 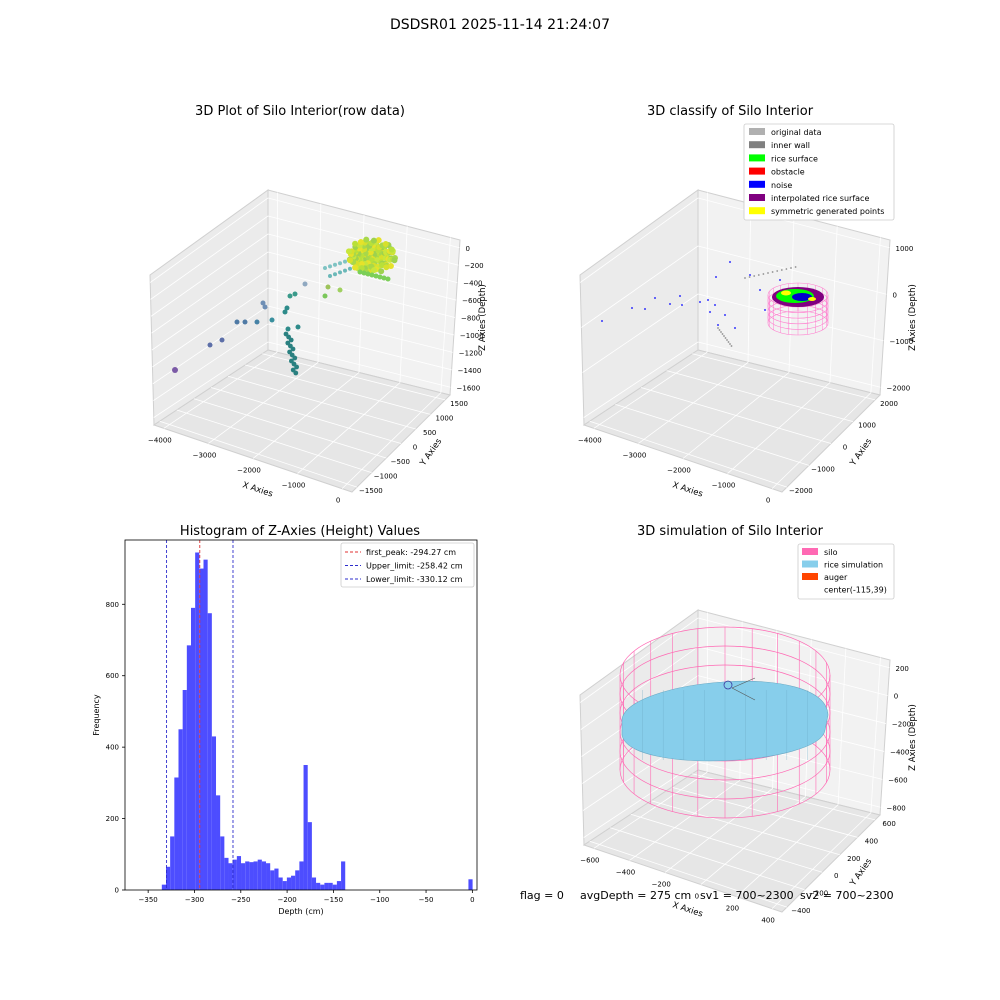 What do you see at coordinates (414, 566) in the screenshot?
I see `legend-label: Upper_limit: -258.42 cm` at bounding box center [414, 566].